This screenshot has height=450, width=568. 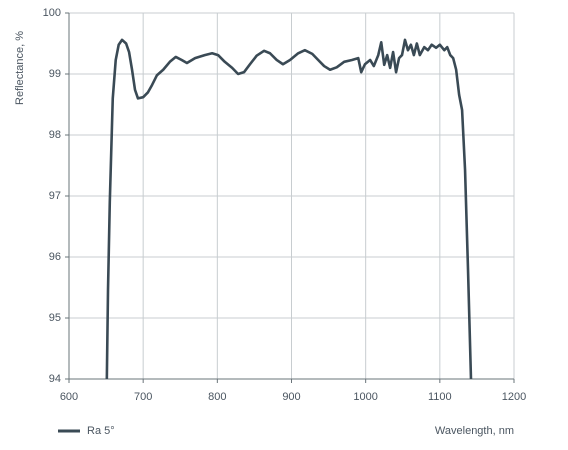 What do you see at coordinates (55, 318) in the screenshot?
I see `y-tick-label: 95` at bounding box center [55, 318].